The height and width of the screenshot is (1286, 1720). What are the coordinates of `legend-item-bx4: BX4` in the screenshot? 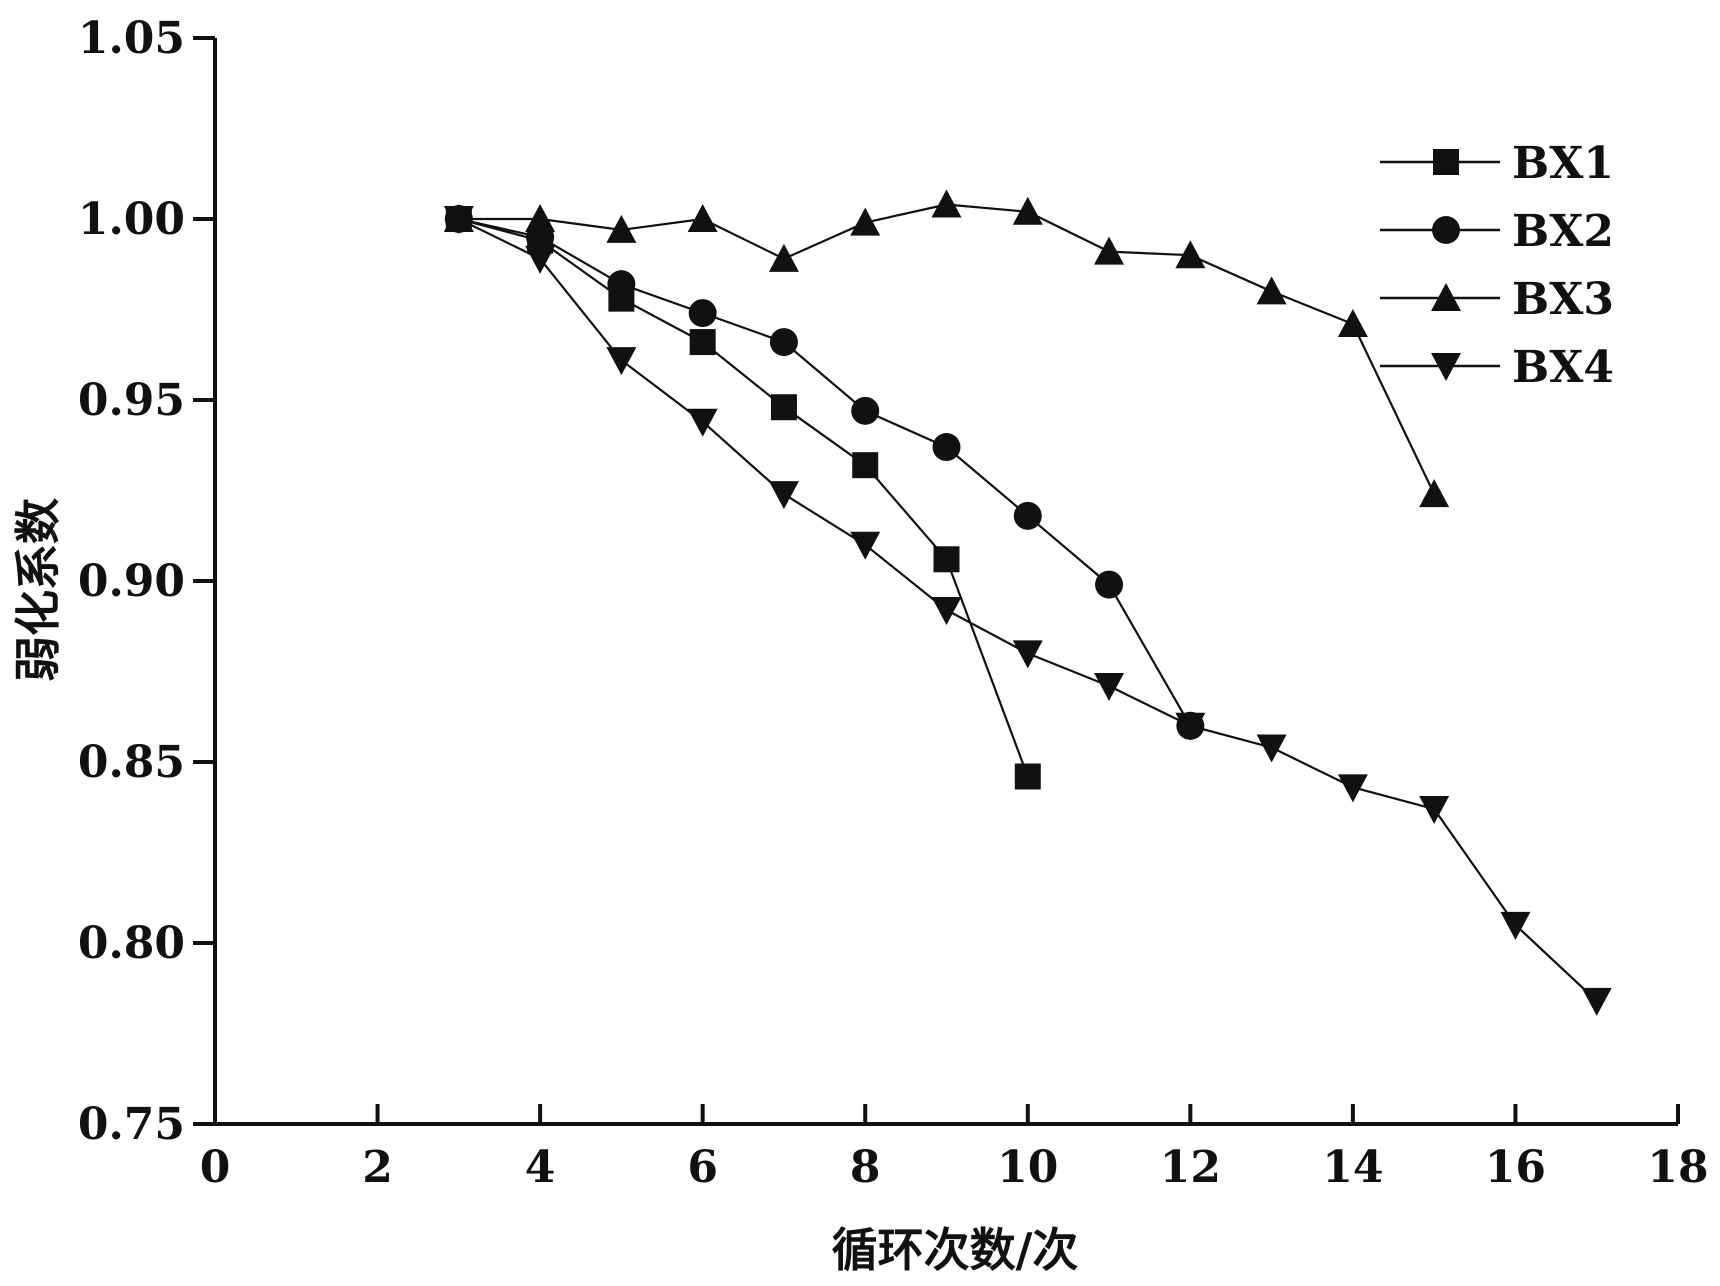 It's located at (1497, 367).